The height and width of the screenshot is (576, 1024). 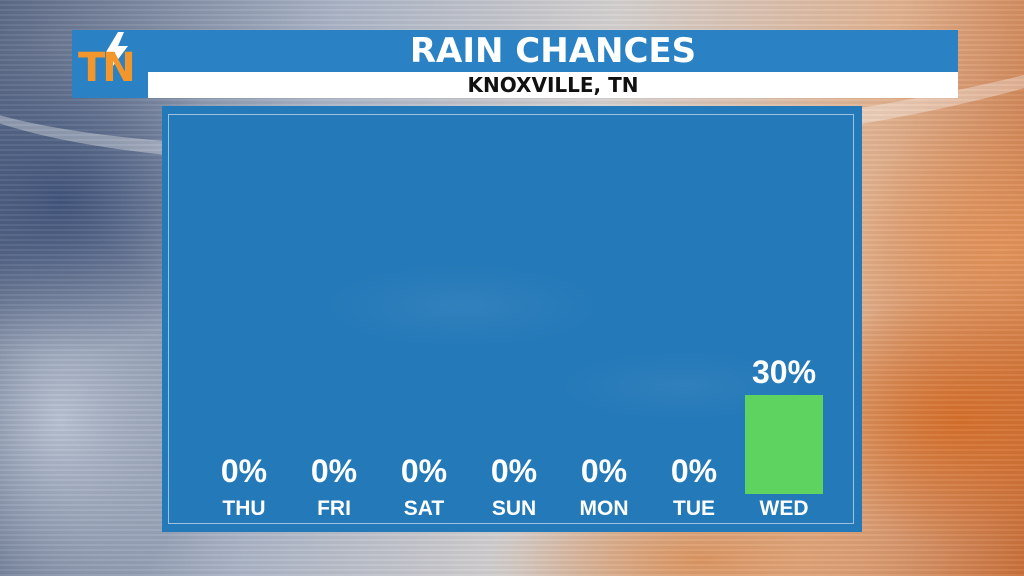 I want to click on category-label-fri: FRI, so click(x=334, y=508).